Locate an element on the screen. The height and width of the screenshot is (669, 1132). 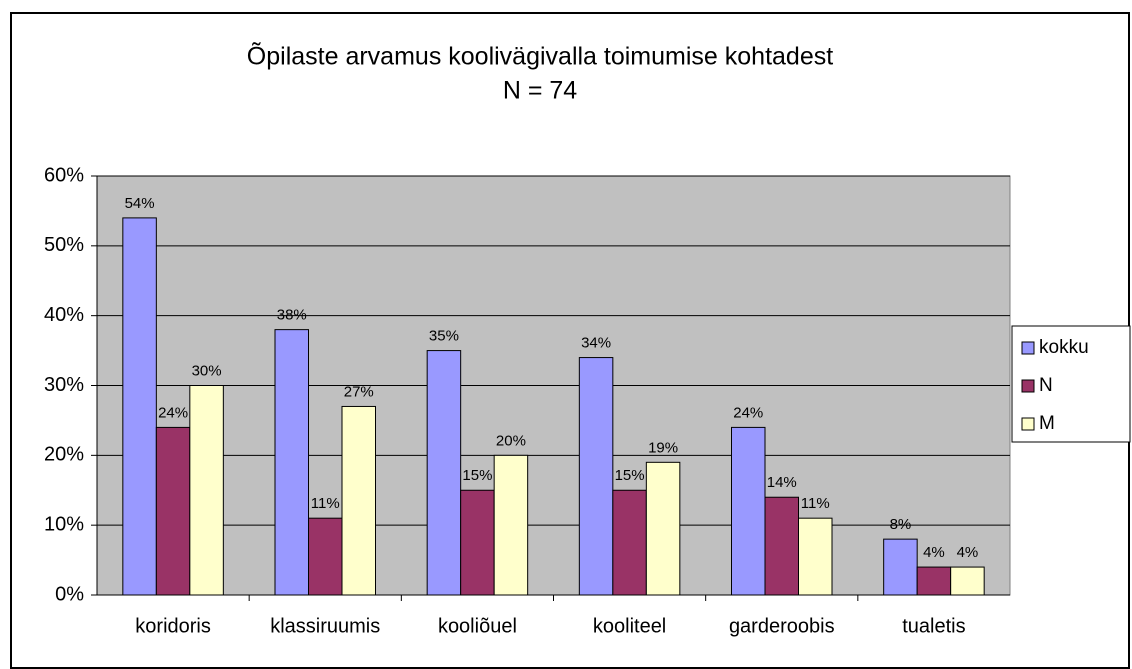
value-label: 20% is located at coordinates (511, 440).